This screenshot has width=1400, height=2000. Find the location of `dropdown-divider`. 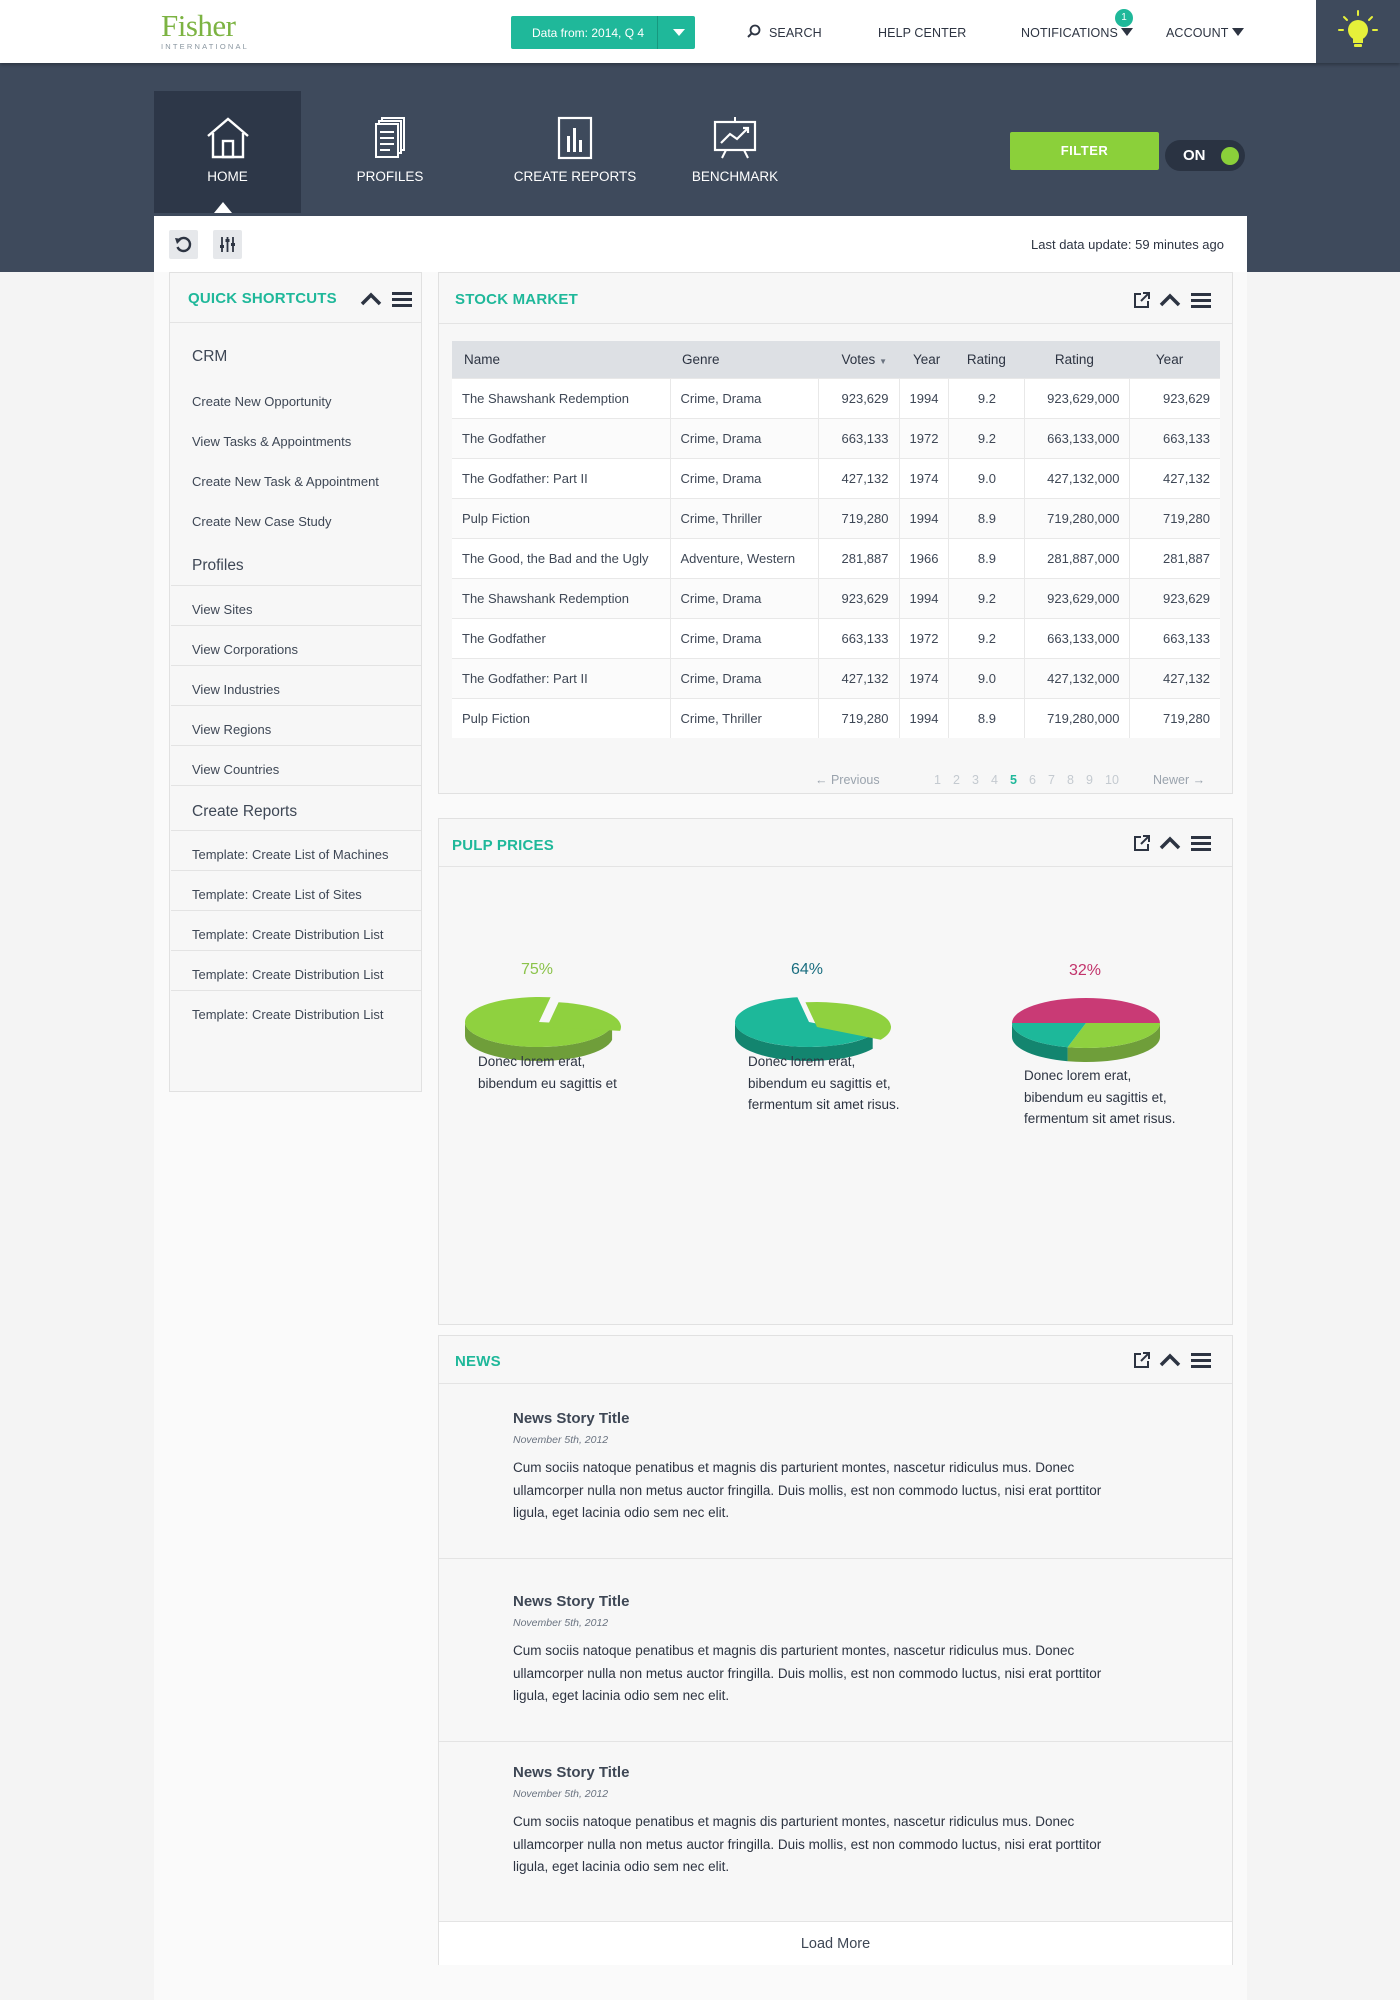

dropdown-divider is located at coordinates (657, 32).